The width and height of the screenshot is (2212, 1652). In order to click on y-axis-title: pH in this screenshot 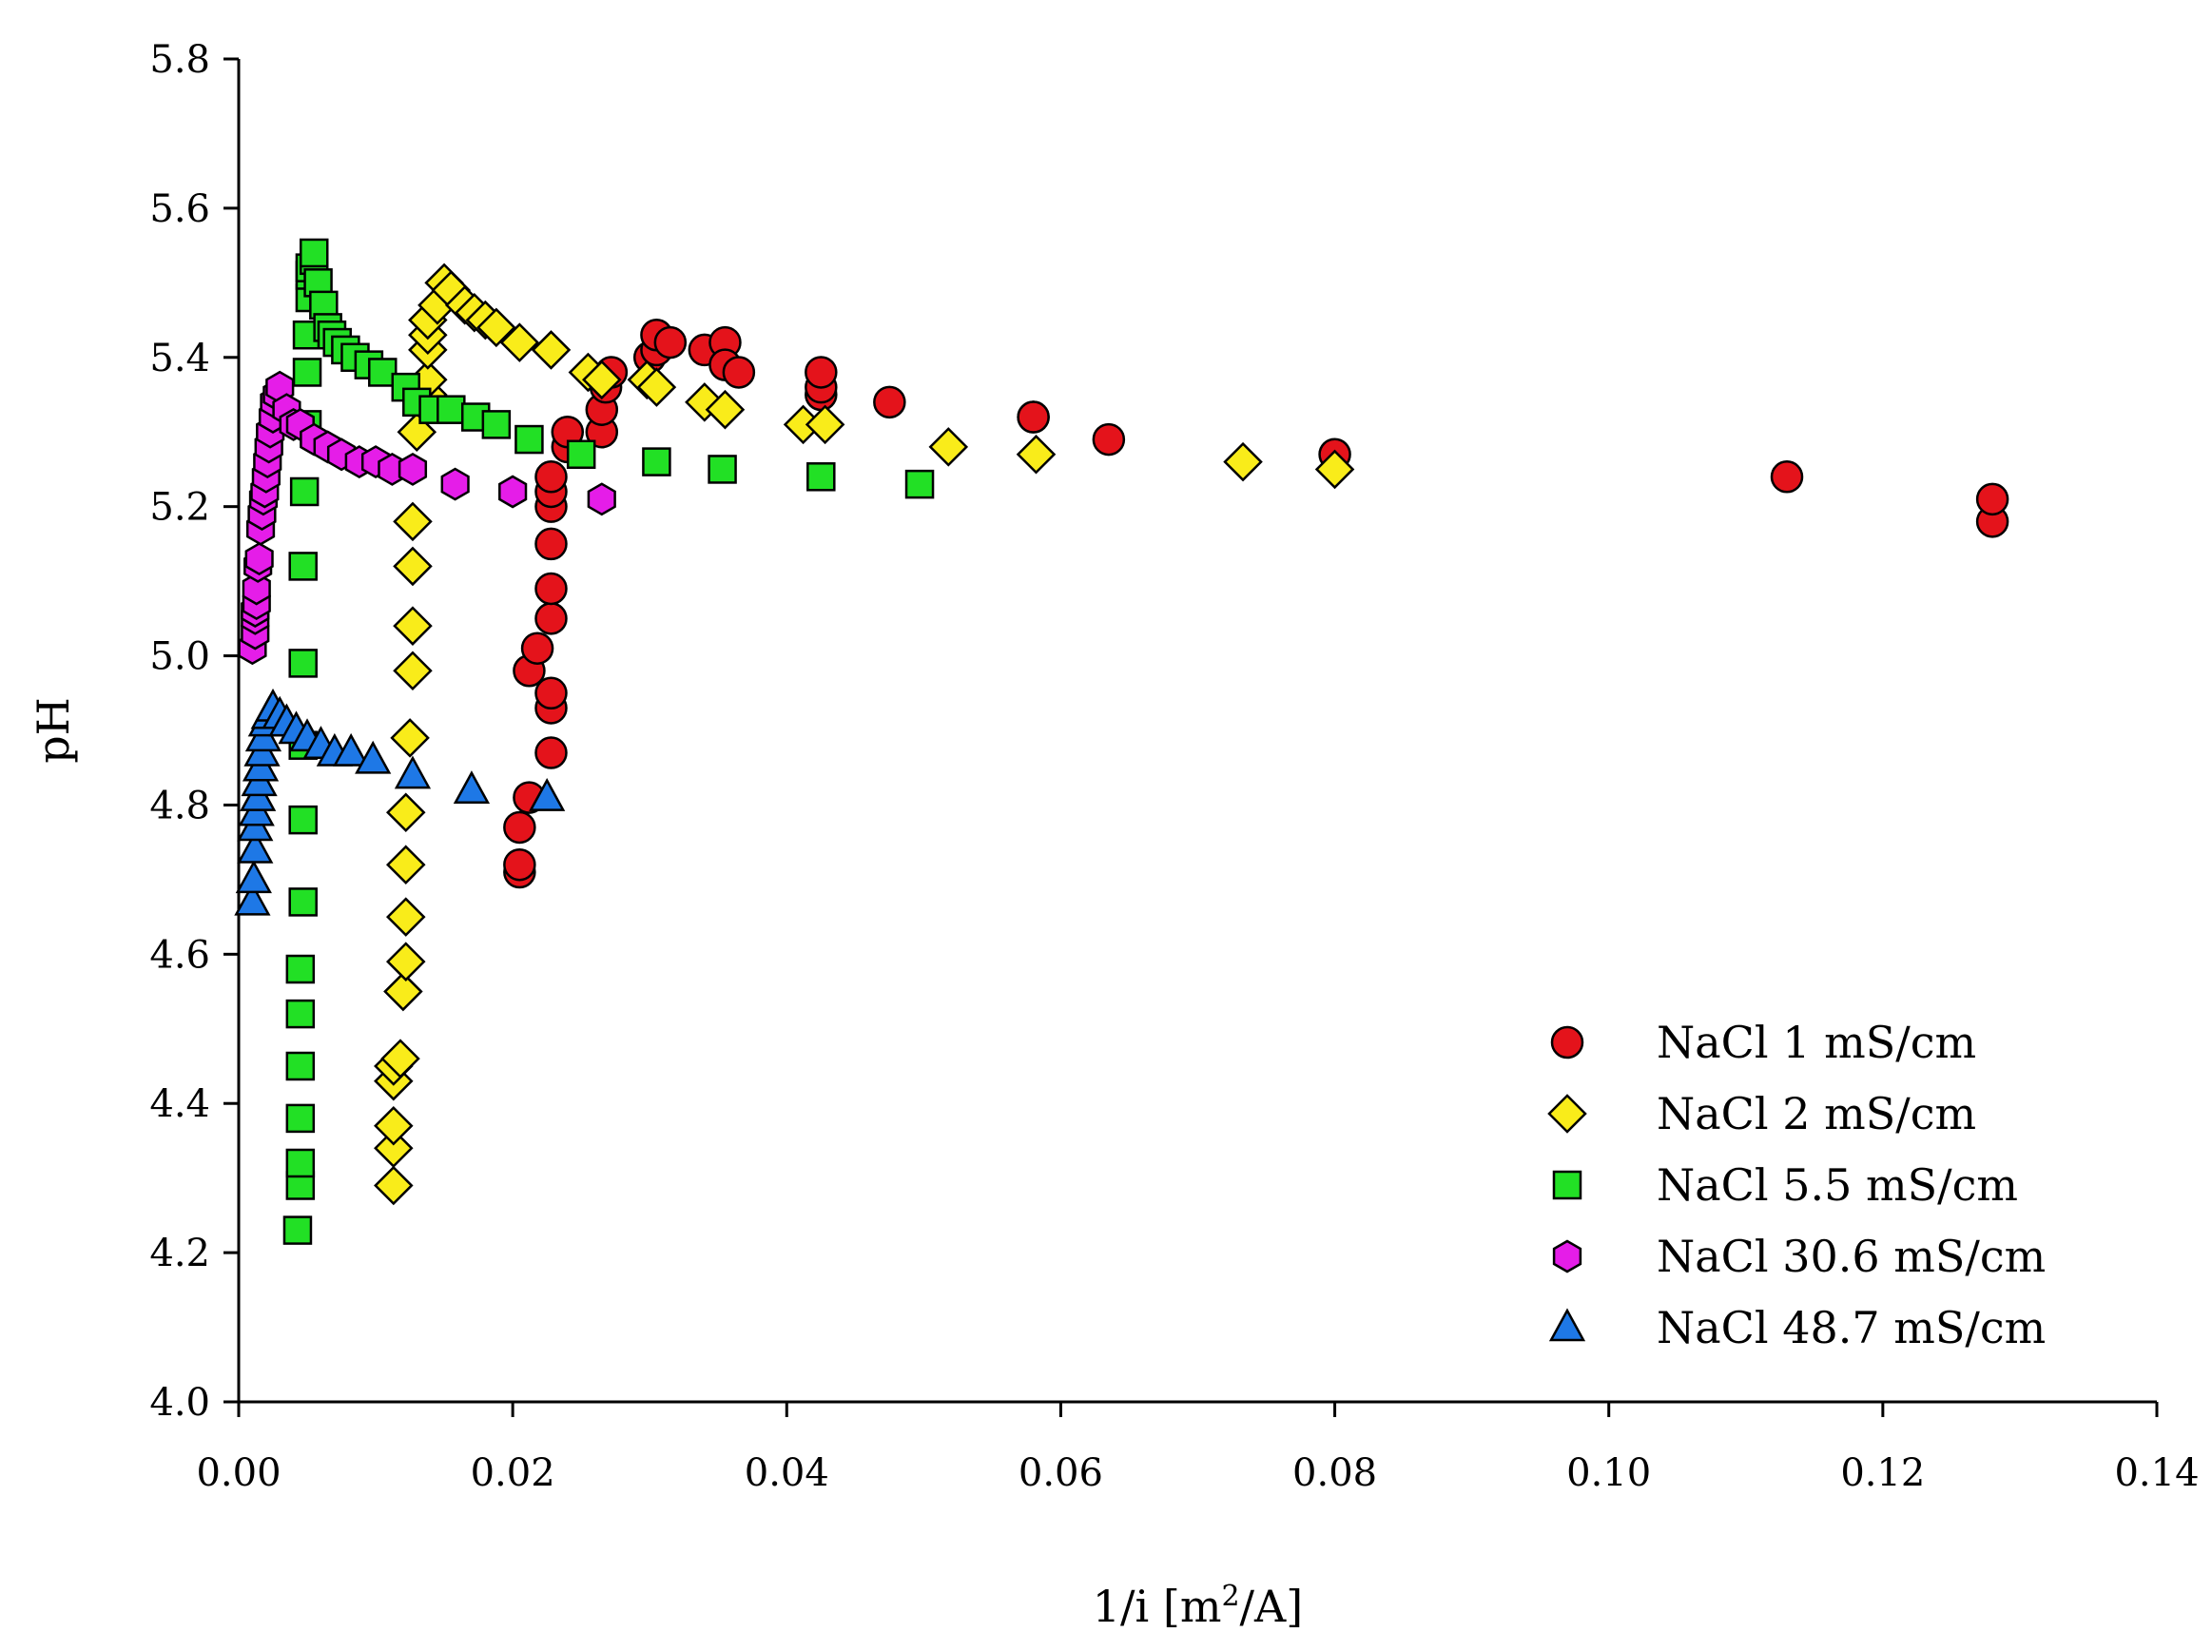, I will do `click(53, 730)`.